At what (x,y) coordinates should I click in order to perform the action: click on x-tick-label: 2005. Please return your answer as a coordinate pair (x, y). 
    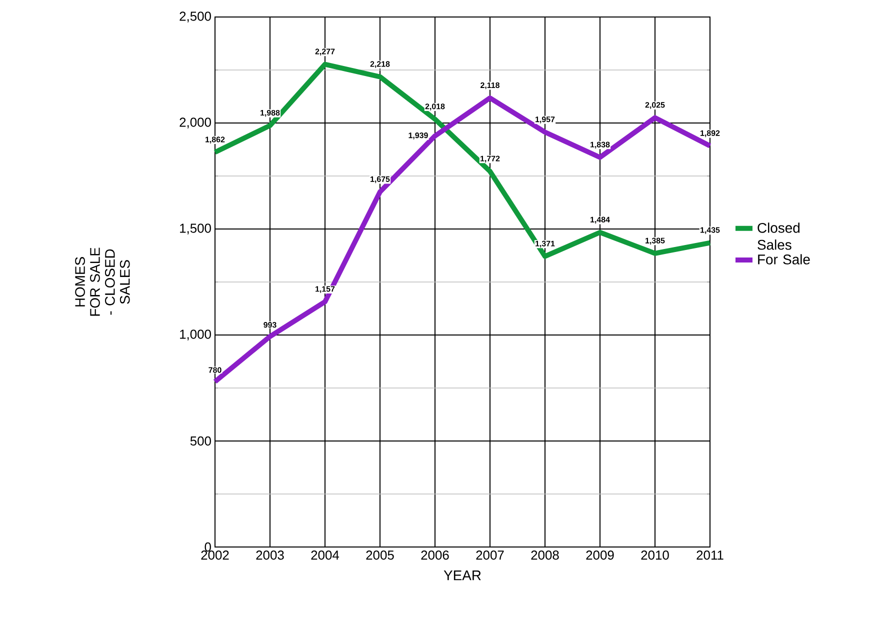
    Looking at the image, I should click on (380, 555).